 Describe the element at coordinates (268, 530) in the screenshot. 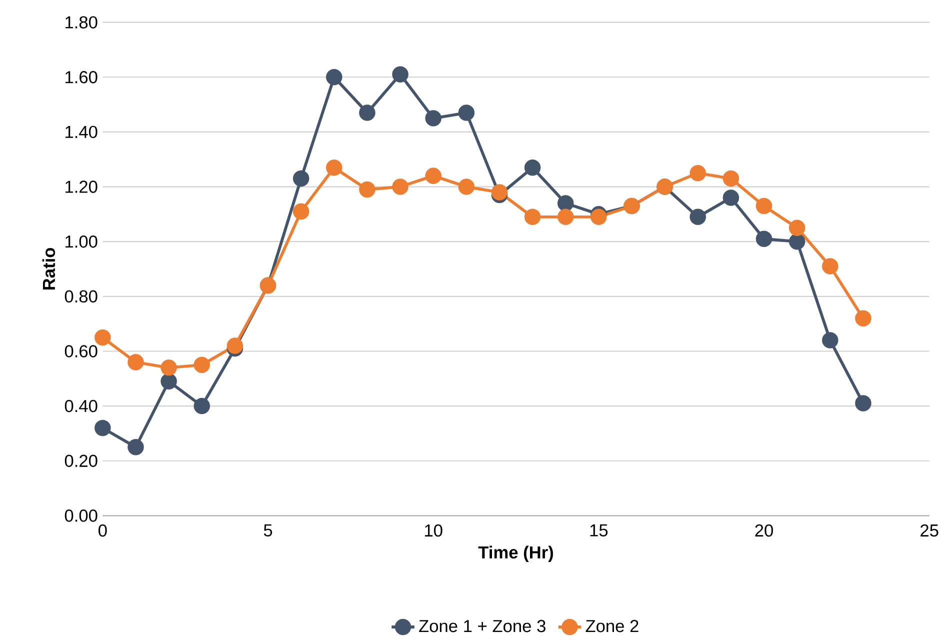

I see `x-tick-label: 5` at that location.